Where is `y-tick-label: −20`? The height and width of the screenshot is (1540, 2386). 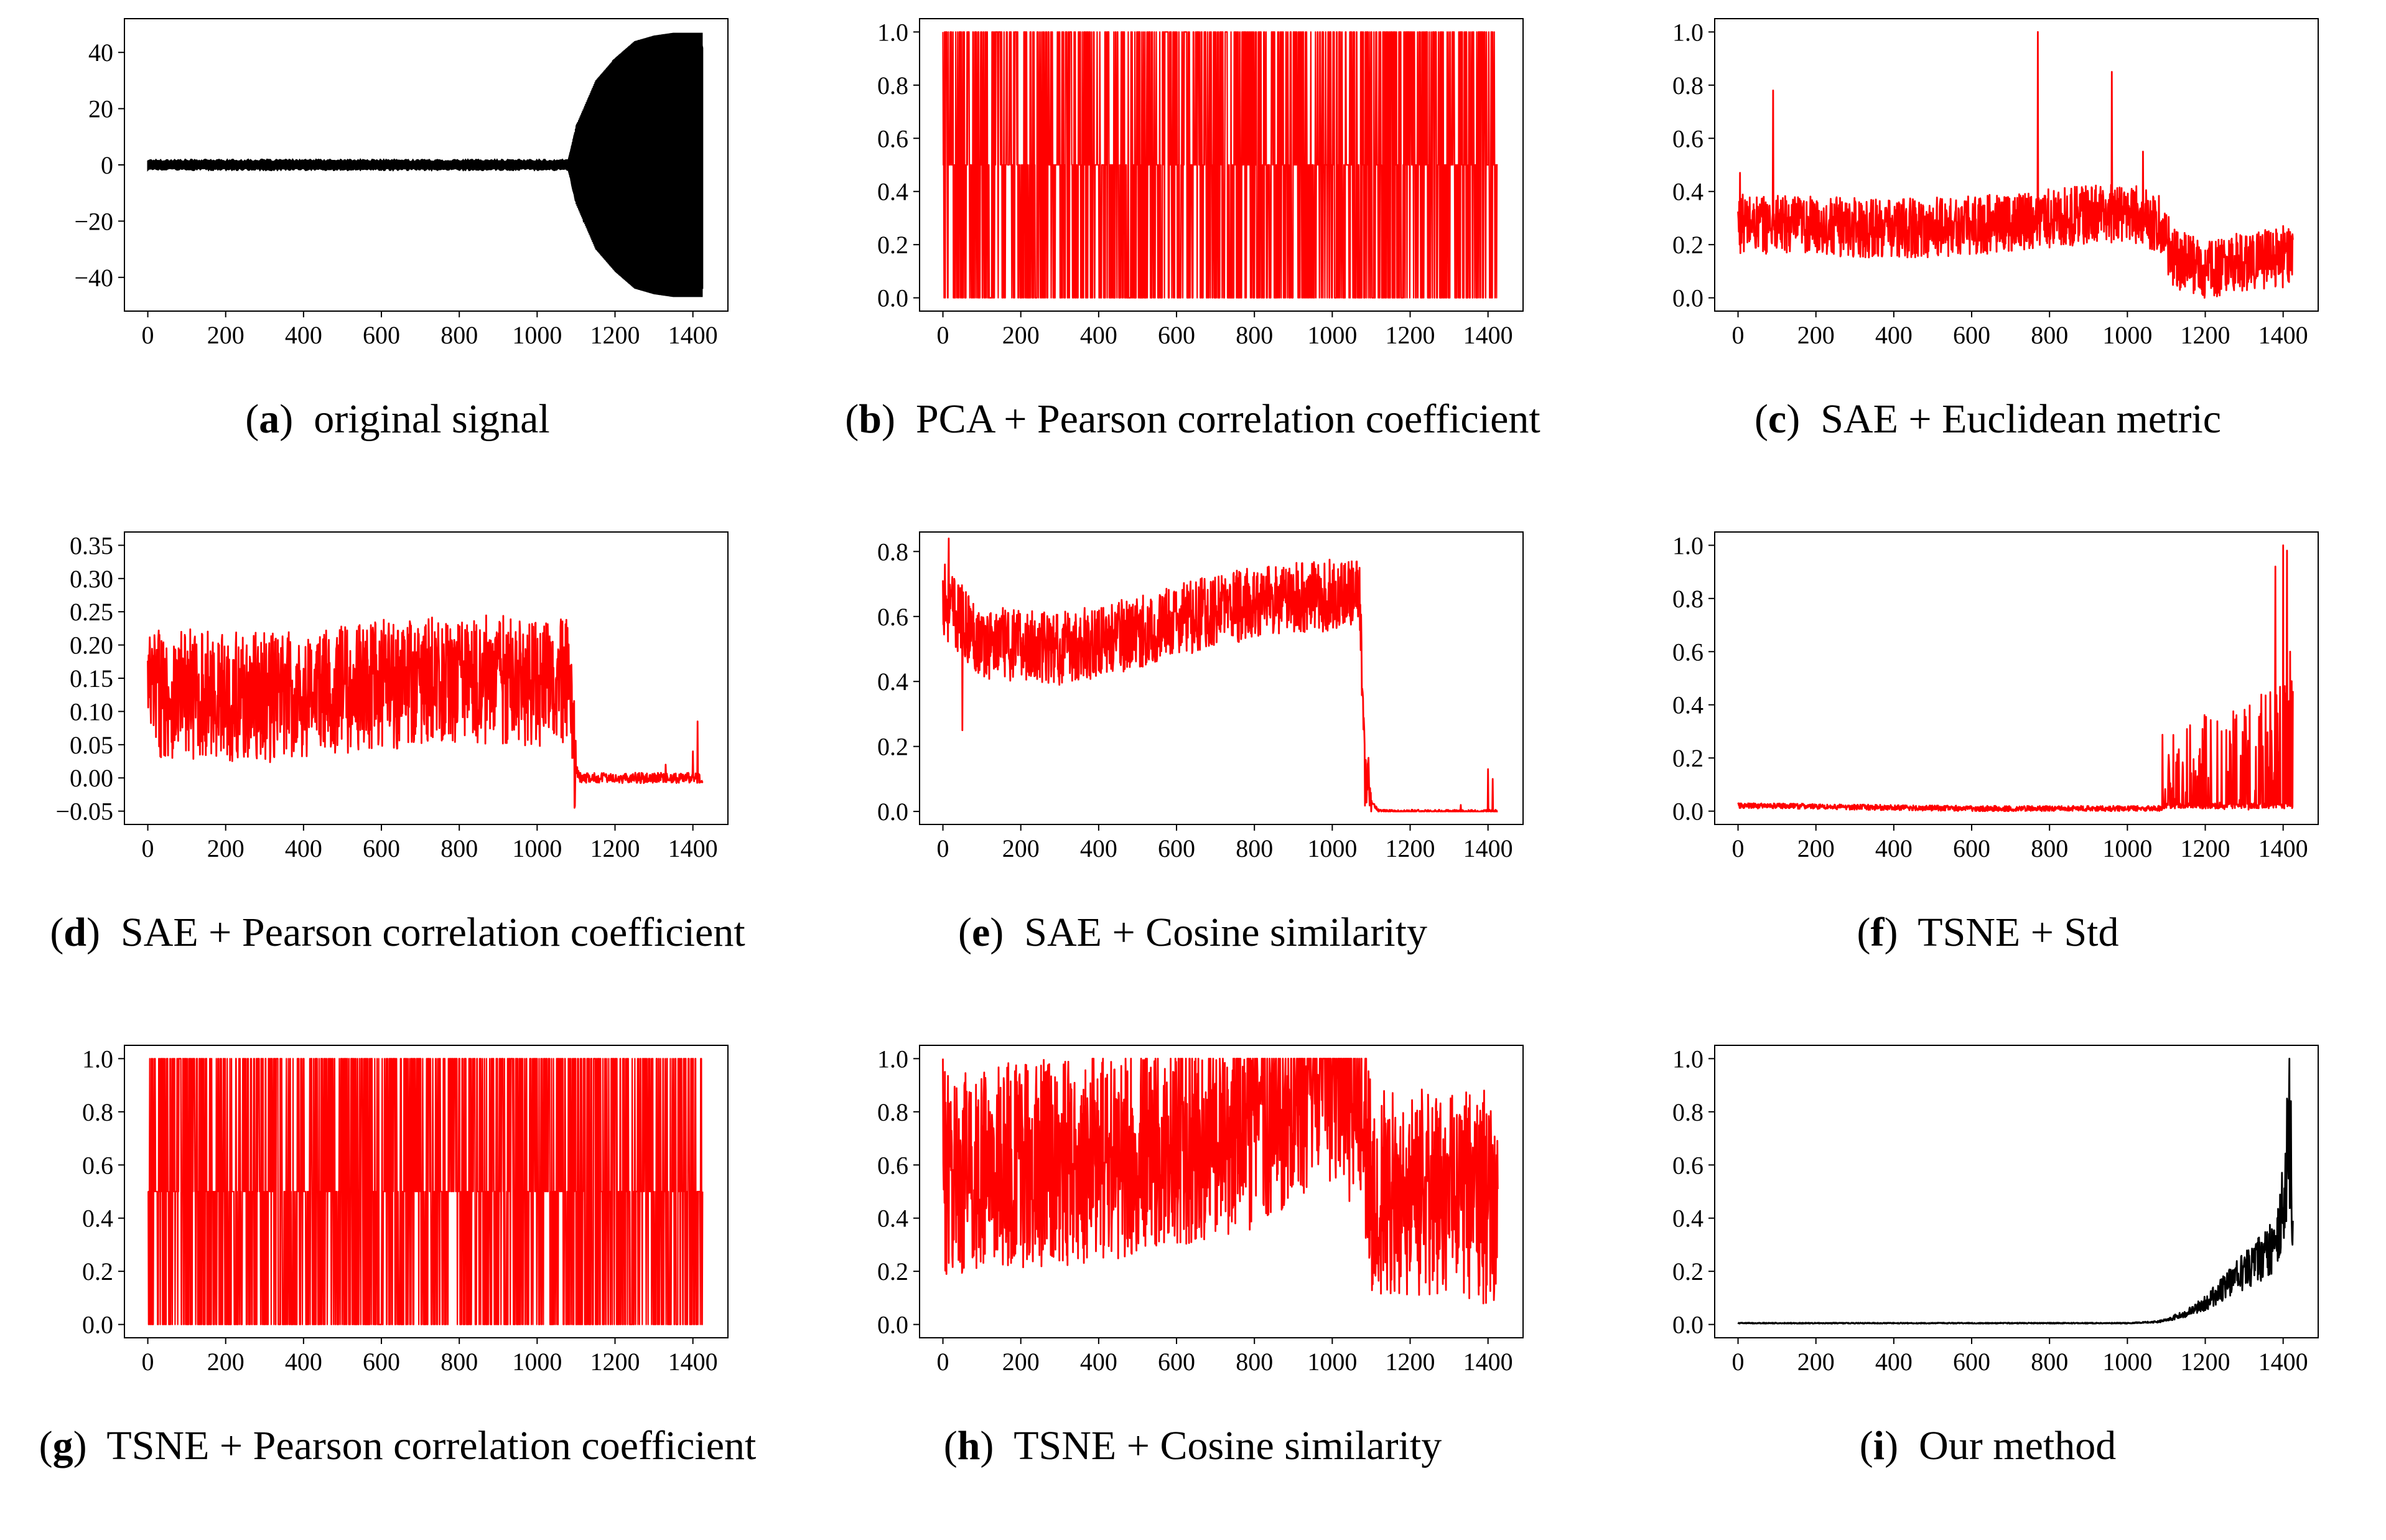 y-tick-label: −20 is located at coordinates (93, 221).